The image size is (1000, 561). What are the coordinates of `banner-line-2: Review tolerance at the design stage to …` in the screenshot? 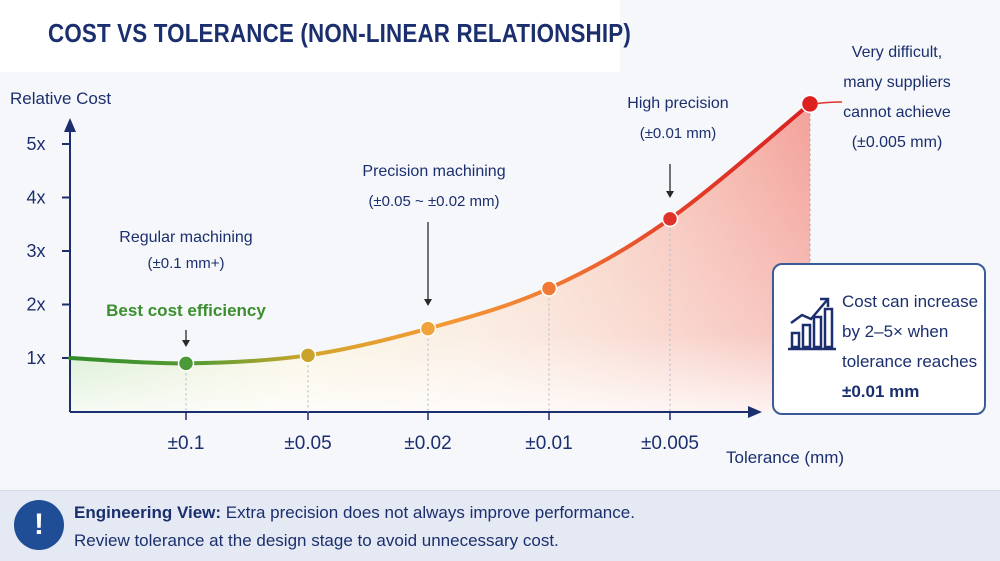 It's located at (316, 540).